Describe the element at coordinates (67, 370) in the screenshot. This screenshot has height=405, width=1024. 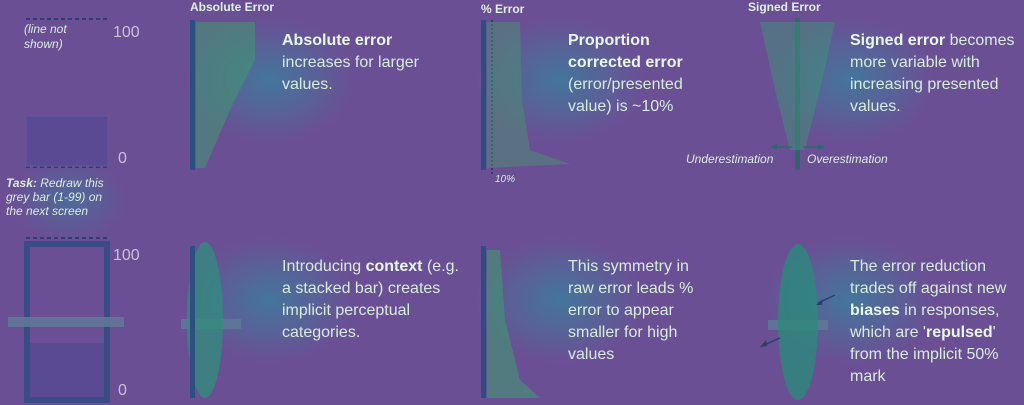
I see `stacked-bar-fill` at that location.